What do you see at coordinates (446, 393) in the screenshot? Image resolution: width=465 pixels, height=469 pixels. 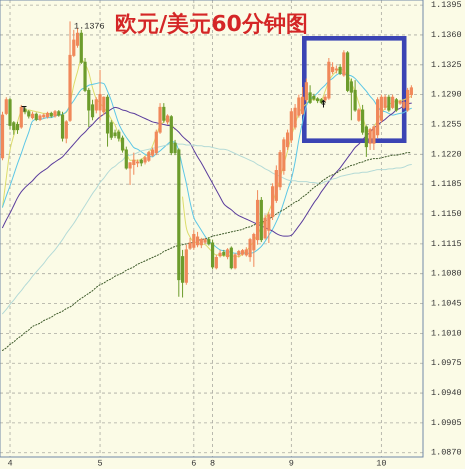 I see `y-tick-label: 1.0940` at bounding box center [446, 393].